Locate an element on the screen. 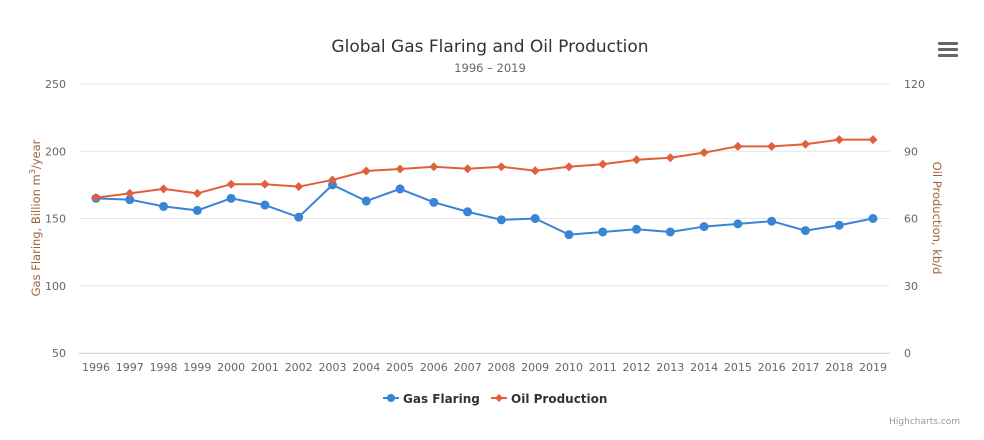 The width and height of the screenshot is (984, 440). x-tick-label: 1998 is located at coordinates (164, 367).